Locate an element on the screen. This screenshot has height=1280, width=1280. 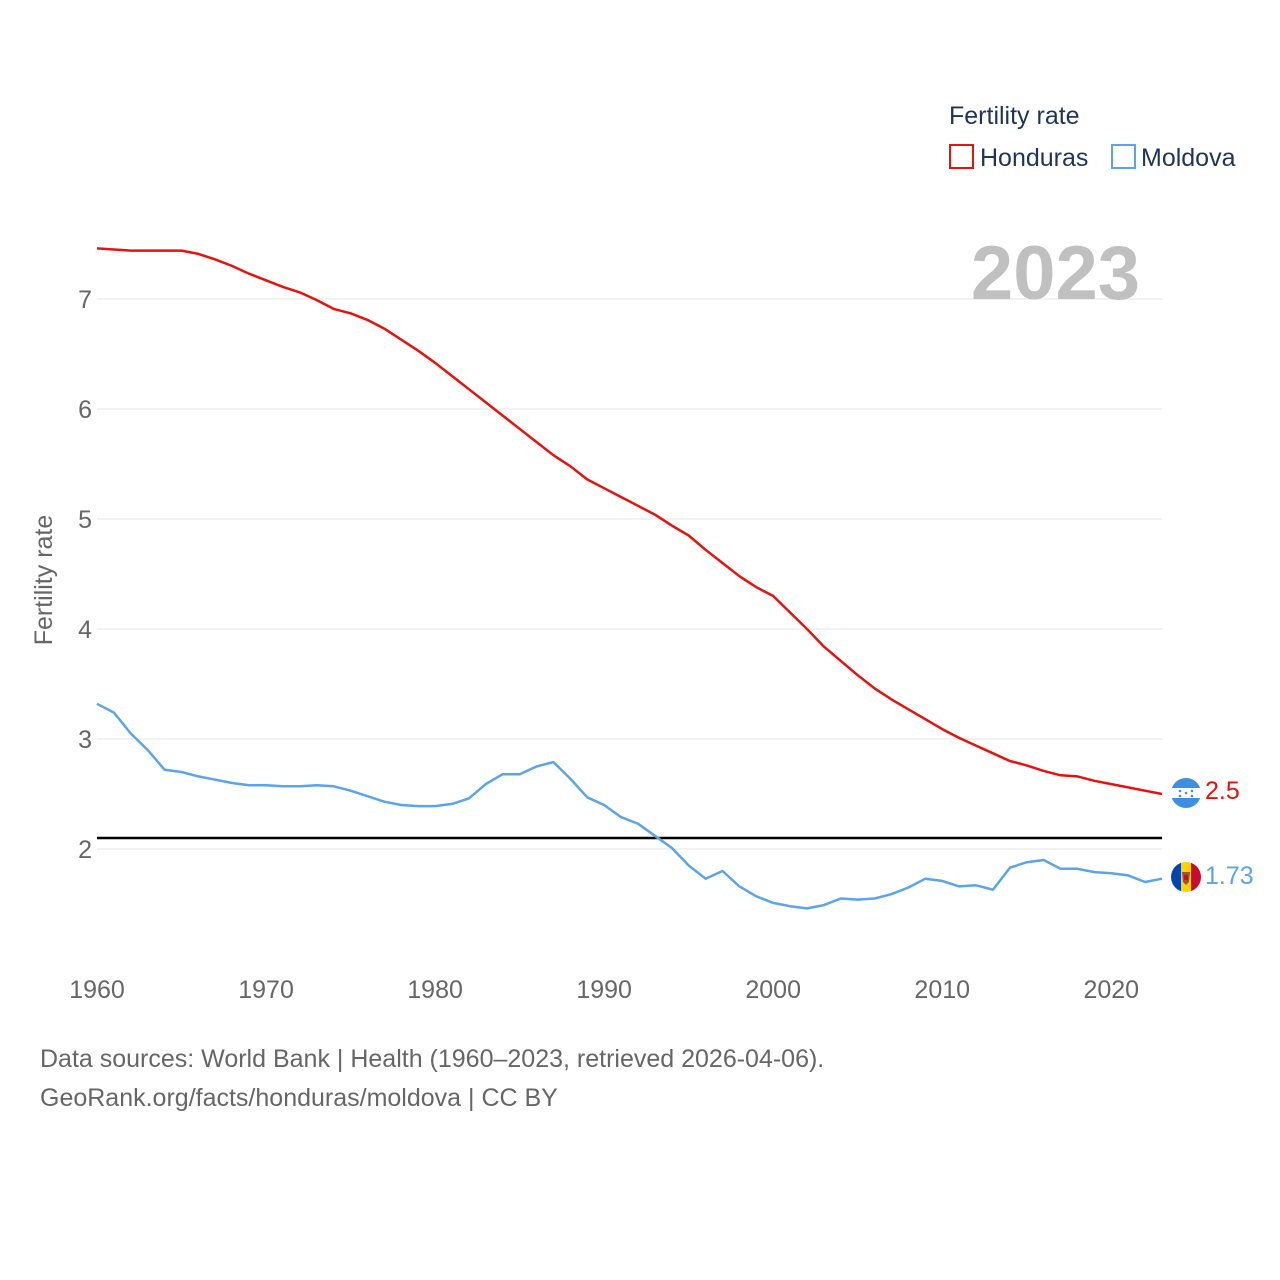
moldova-flag-icon is located at coordinates (1186, 877).